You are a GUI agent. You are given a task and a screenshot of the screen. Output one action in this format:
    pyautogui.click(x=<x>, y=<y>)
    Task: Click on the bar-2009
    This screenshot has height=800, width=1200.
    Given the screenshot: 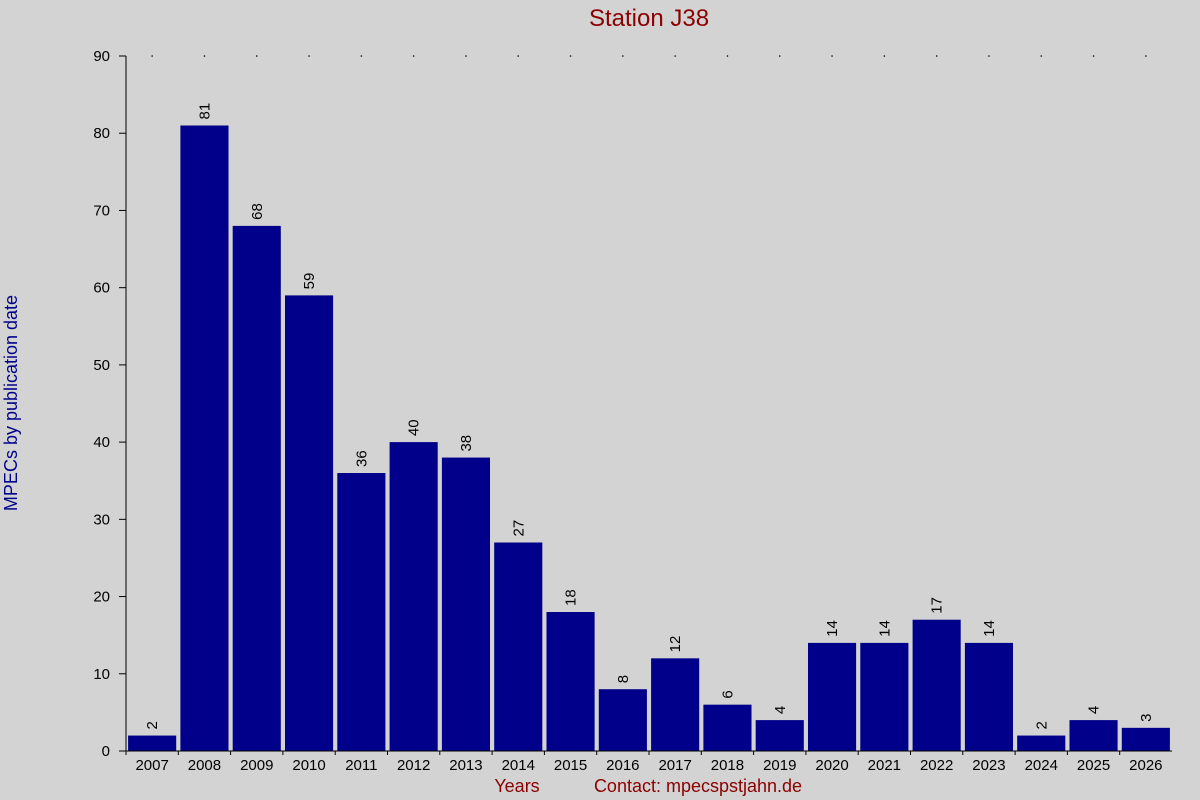 What is the action you would take?
    pyautogui.click(x=256, y=488)
    